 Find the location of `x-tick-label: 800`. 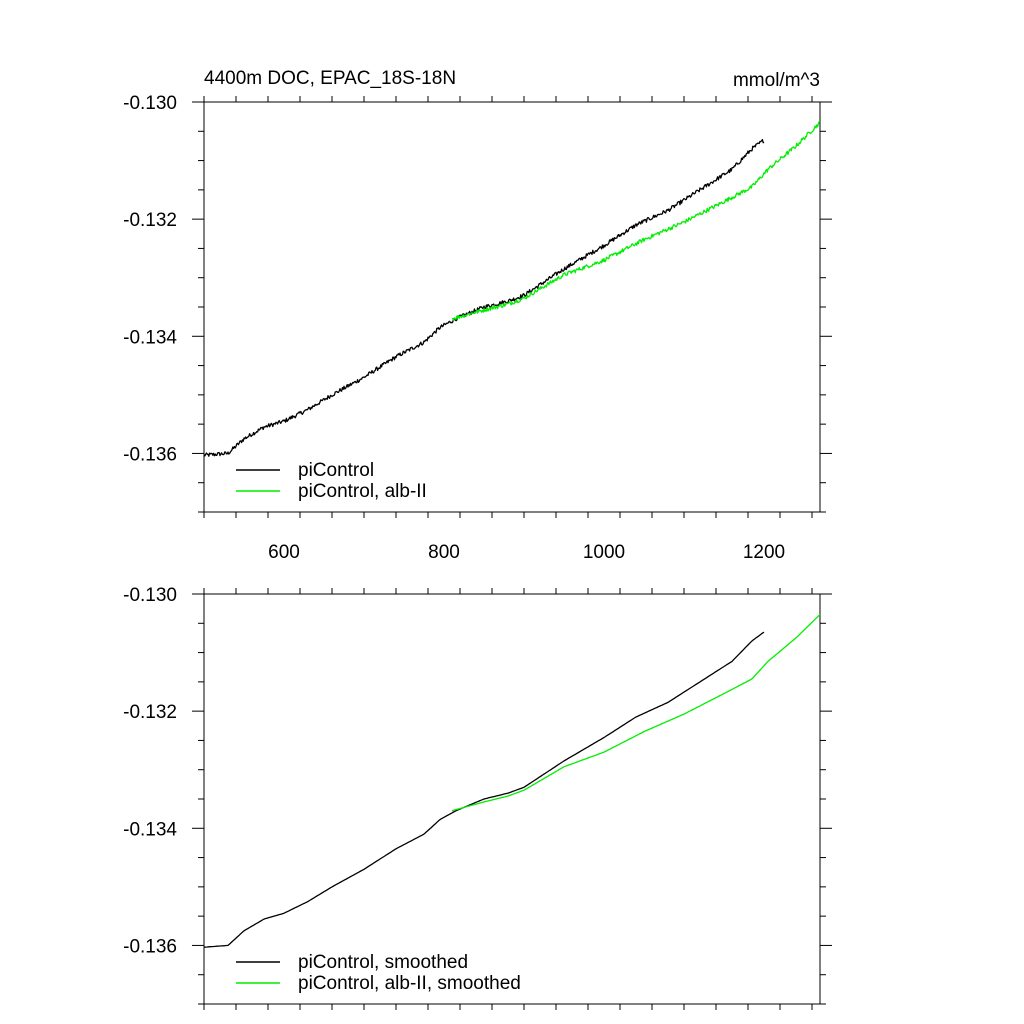

x-tick-label: 800 is located at coordinates (444, 552).